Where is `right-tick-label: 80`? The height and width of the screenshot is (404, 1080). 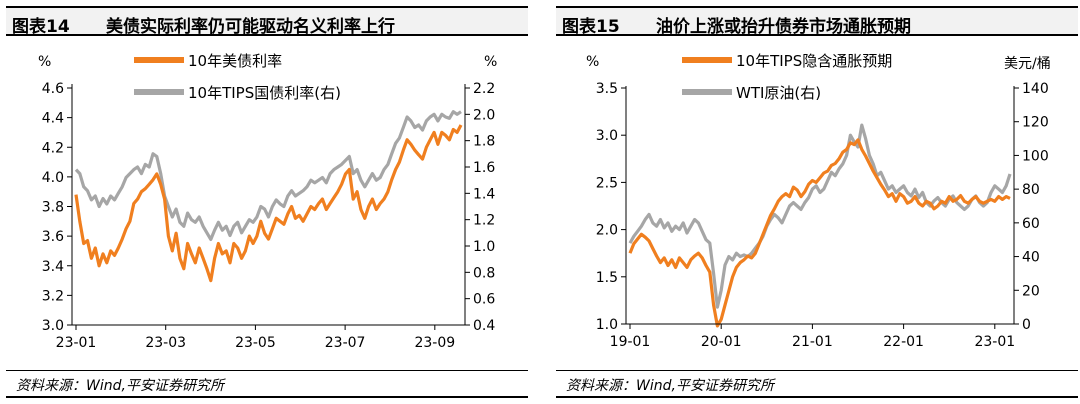 right-tick-label: 80 is located at coordinates (1031, 190).